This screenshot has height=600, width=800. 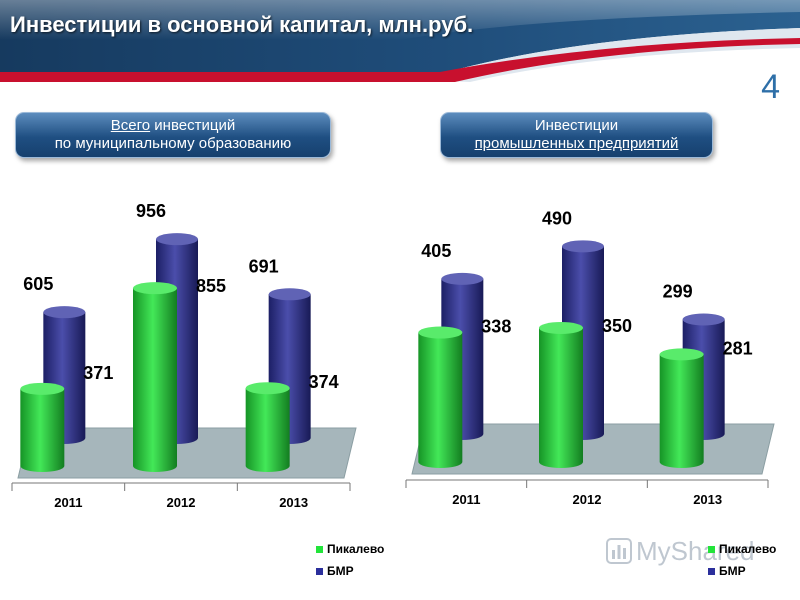 I want to click on caption-left-line1: инвестиций, so click(x=193, y=125).